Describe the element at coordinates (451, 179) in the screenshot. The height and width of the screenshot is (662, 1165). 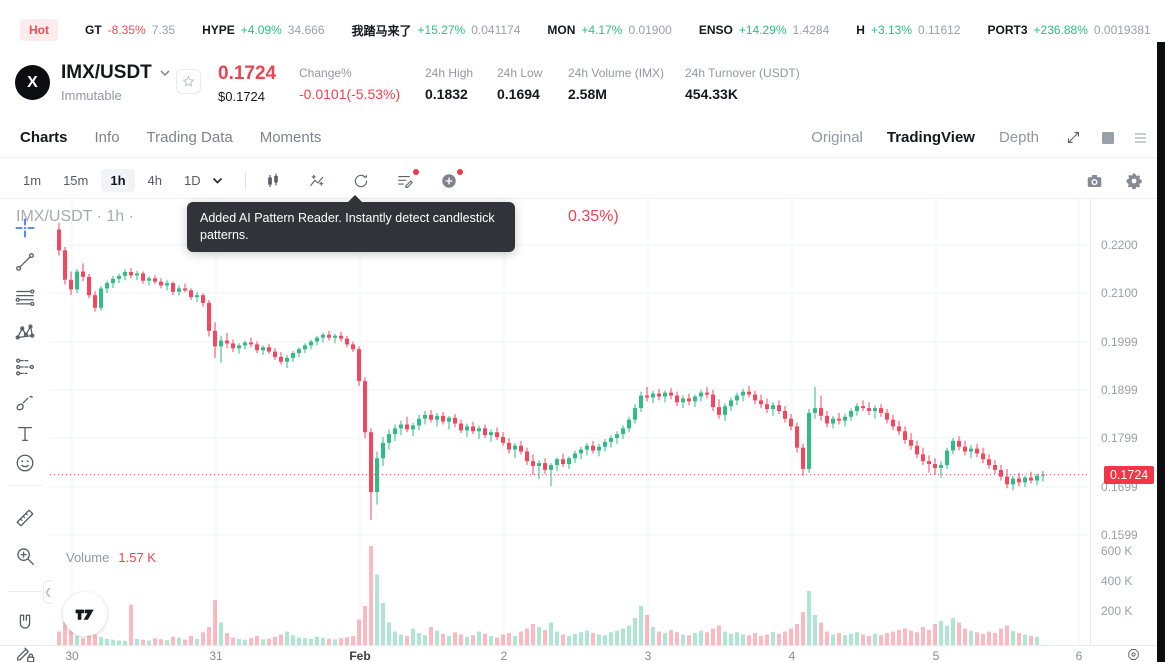
I see `add-indicator-icon` at that location.